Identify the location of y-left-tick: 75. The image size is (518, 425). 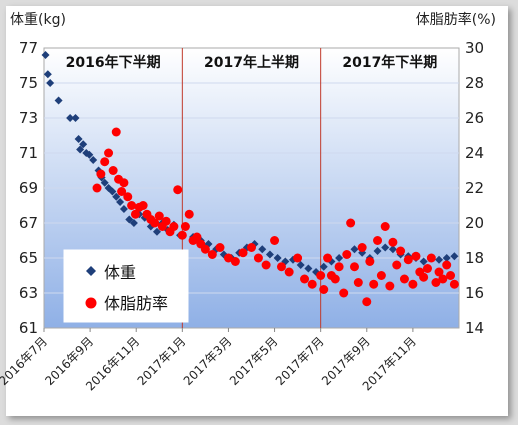
(28, 83).